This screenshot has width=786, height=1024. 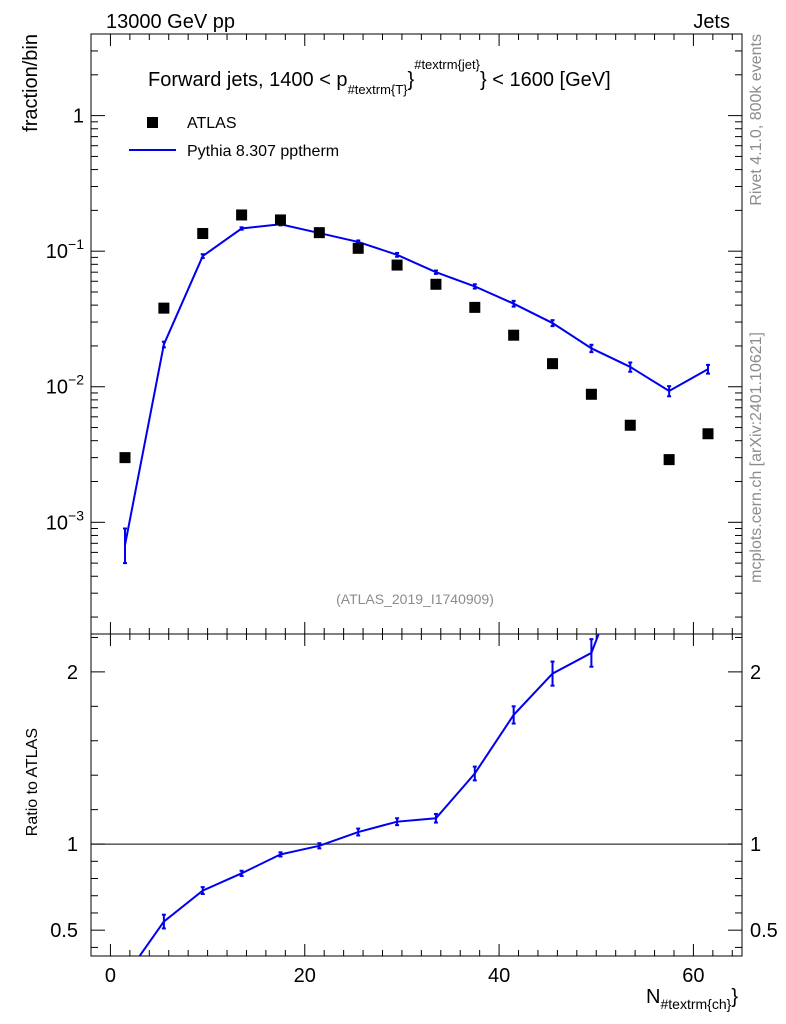 I want to click on legend-atlas-label: ATLAS, so click(x=212, y=123).